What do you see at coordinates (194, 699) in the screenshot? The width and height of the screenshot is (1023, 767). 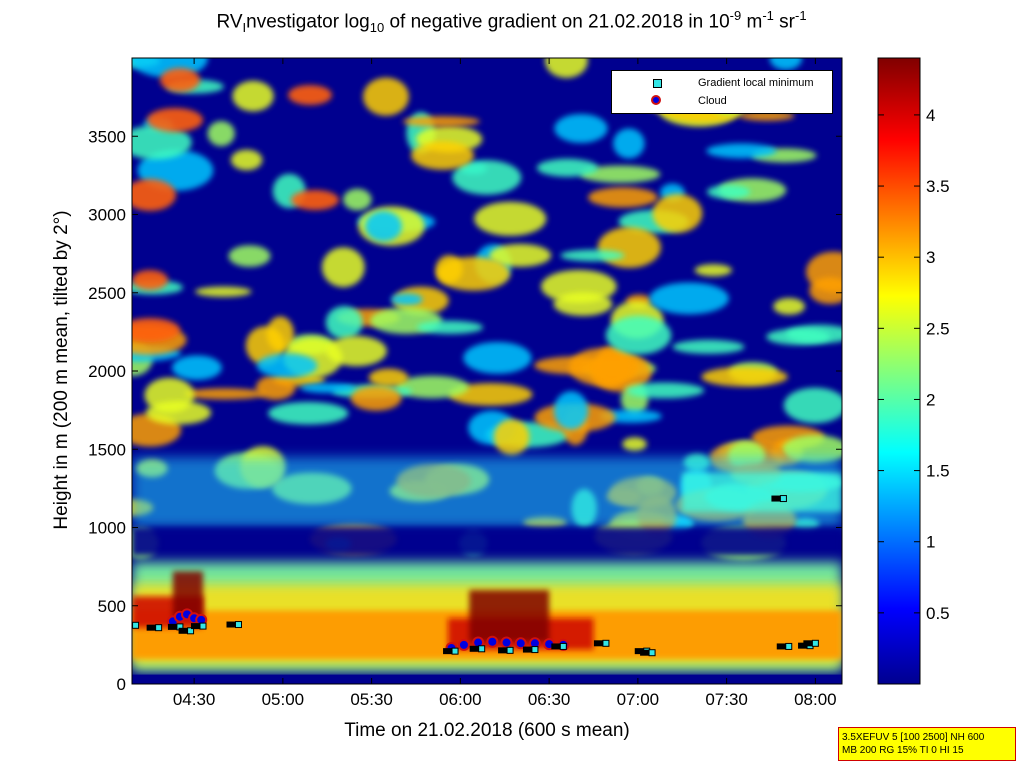 I see `x-tick-label: 04:30` at bounding box center [194, 699].